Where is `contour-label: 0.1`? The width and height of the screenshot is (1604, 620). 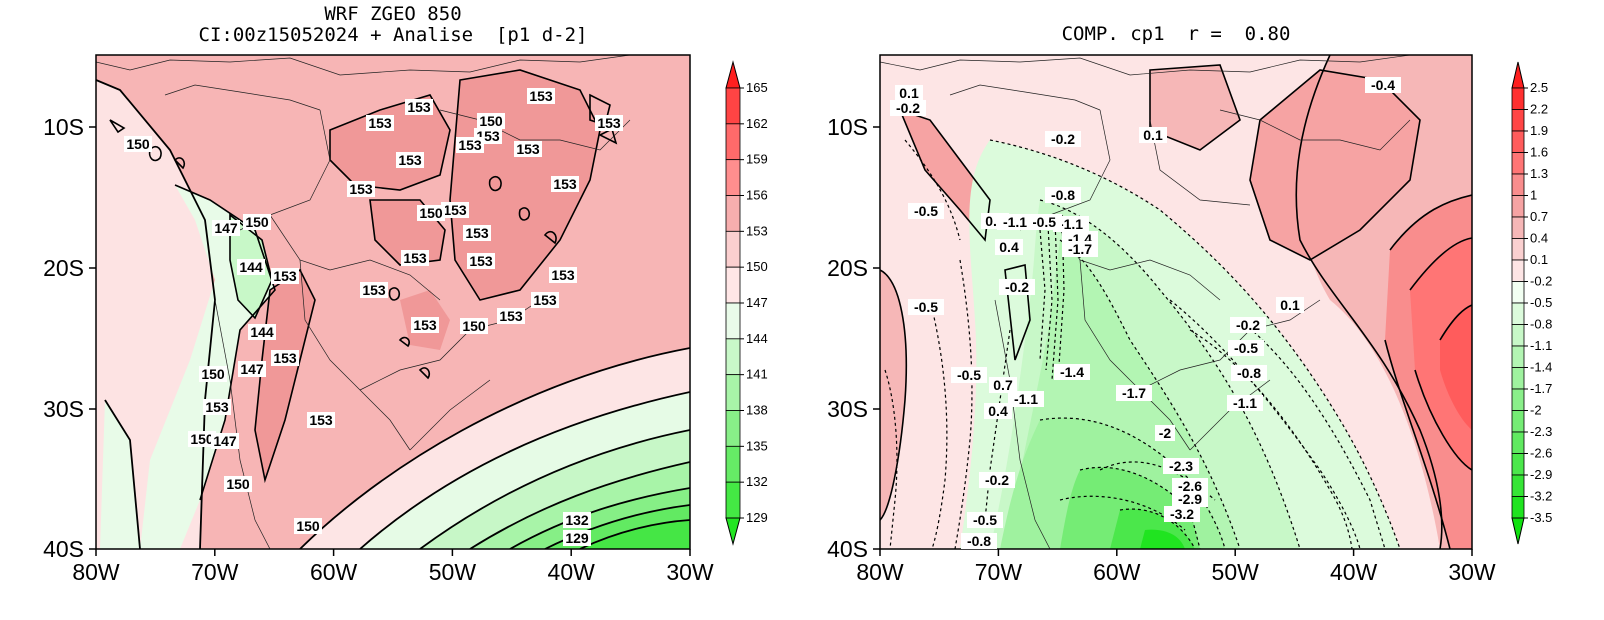
contour-label: 0.1 is located at coordinates (1290, 305).